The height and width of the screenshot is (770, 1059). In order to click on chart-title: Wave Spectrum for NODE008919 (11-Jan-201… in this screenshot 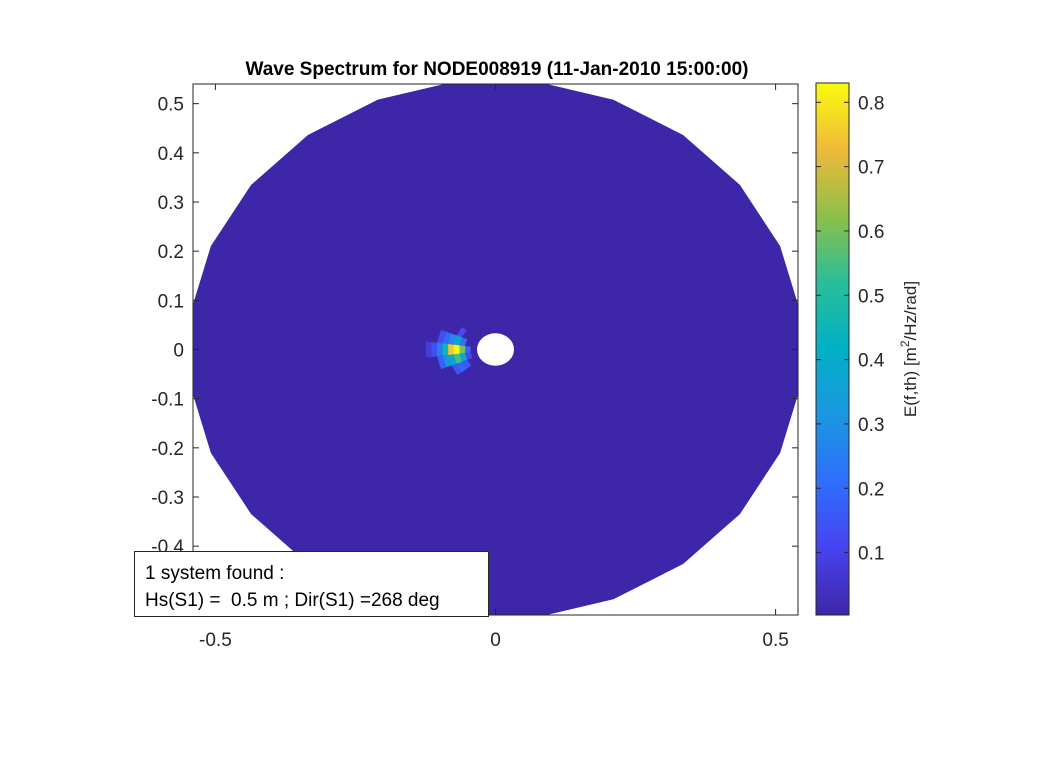, I will do `click(496, 69)`.